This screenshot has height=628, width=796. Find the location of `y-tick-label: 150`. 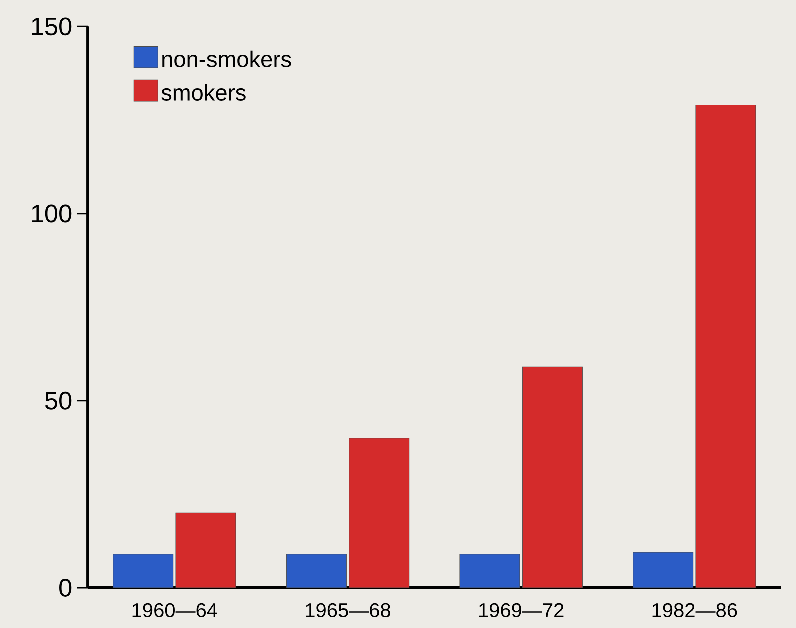

y-tick-label: 150 is located at coordinates (52, 27).